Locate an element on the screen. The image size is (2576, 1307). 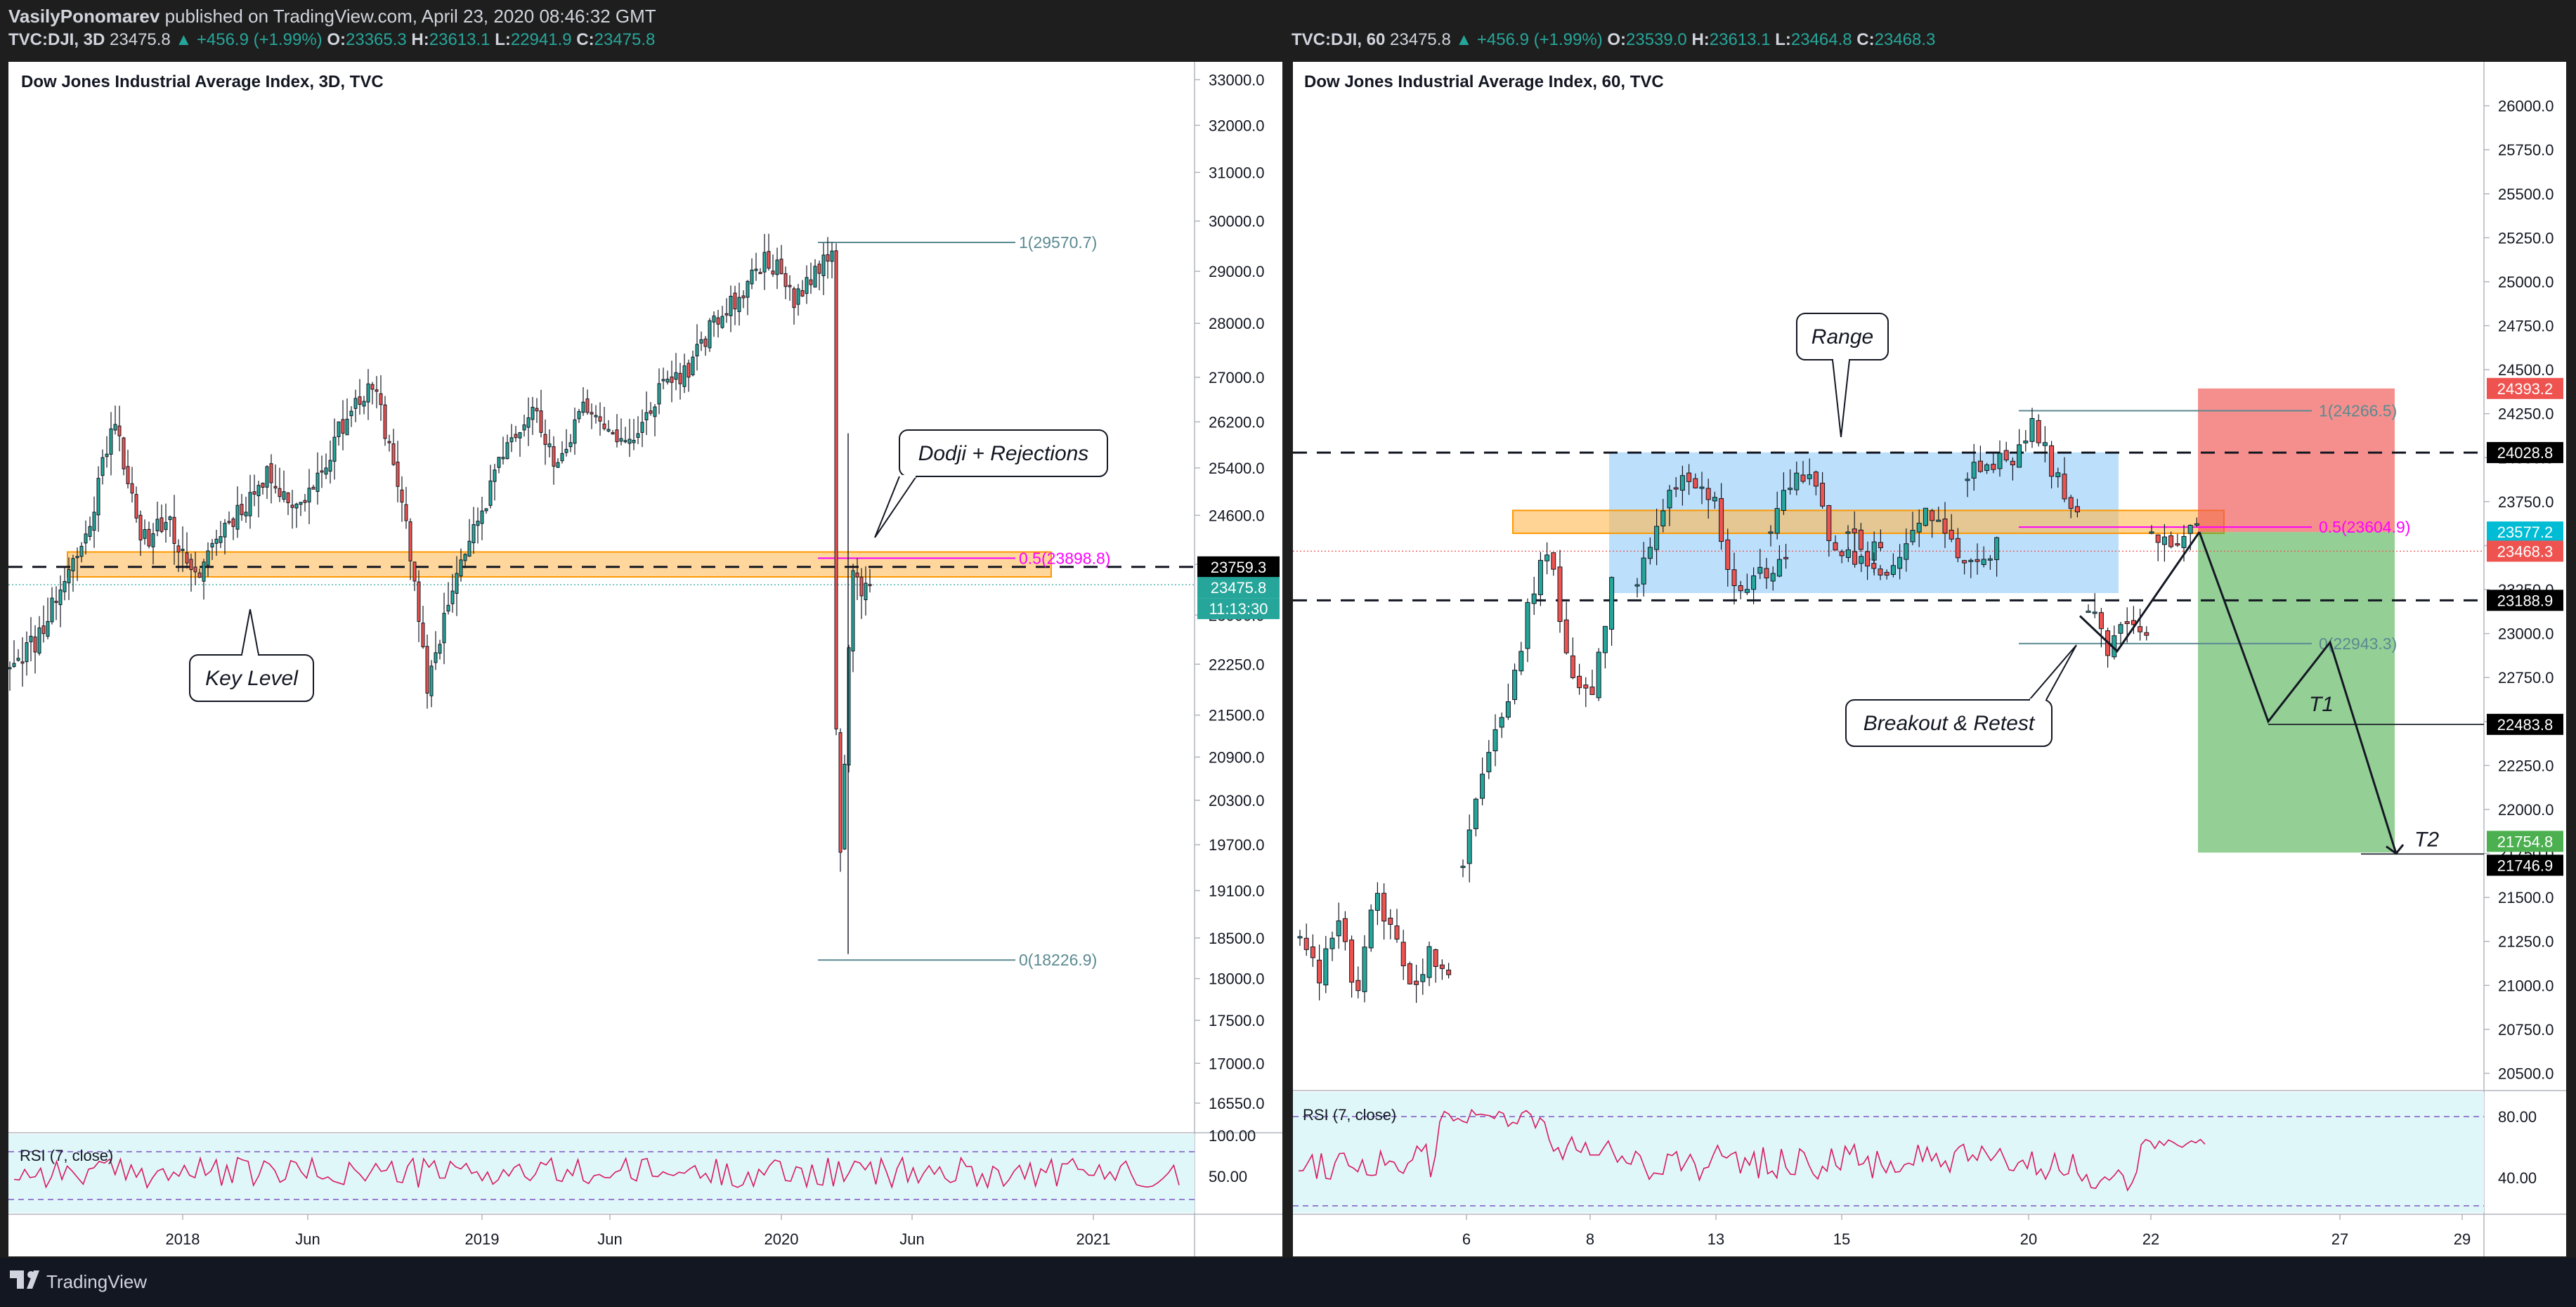
key-level-zone is located at coordinates (559, 564).